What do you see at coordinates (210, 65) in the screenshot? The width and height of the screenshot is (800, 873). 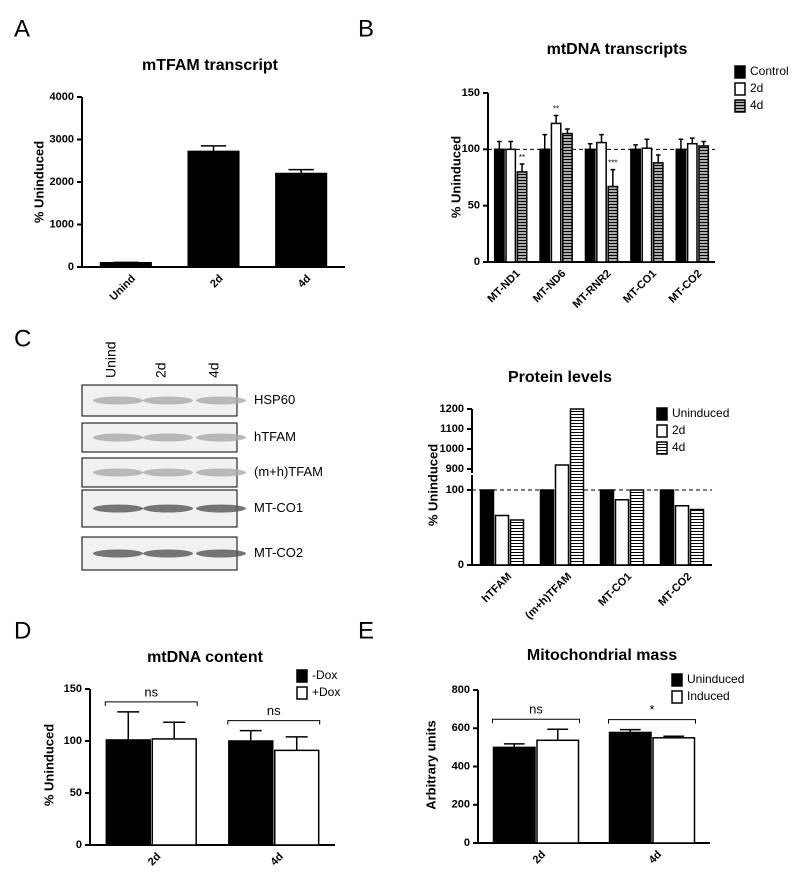 I see `chart-title: mTFAM transcript` at bounding box center [210, 65].